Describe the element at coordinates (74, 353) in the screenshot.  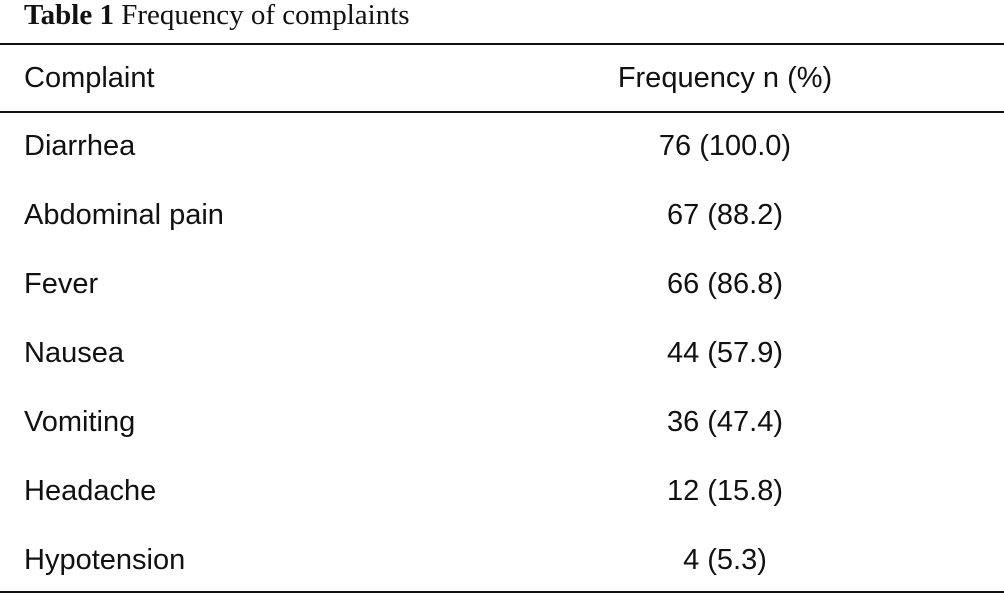
I see `table-cell-complaint: Nausea` at that location.